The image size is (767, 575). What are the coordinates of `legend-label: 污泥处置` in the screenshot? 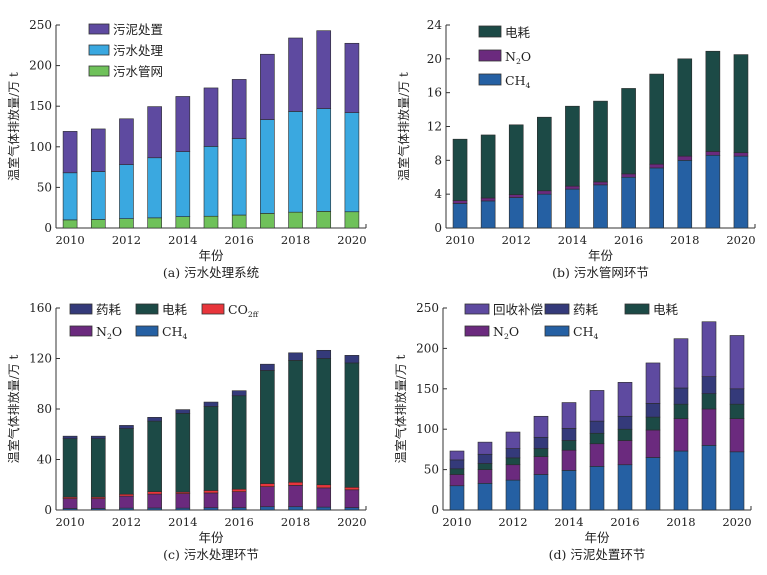 It's located at (138, 29).